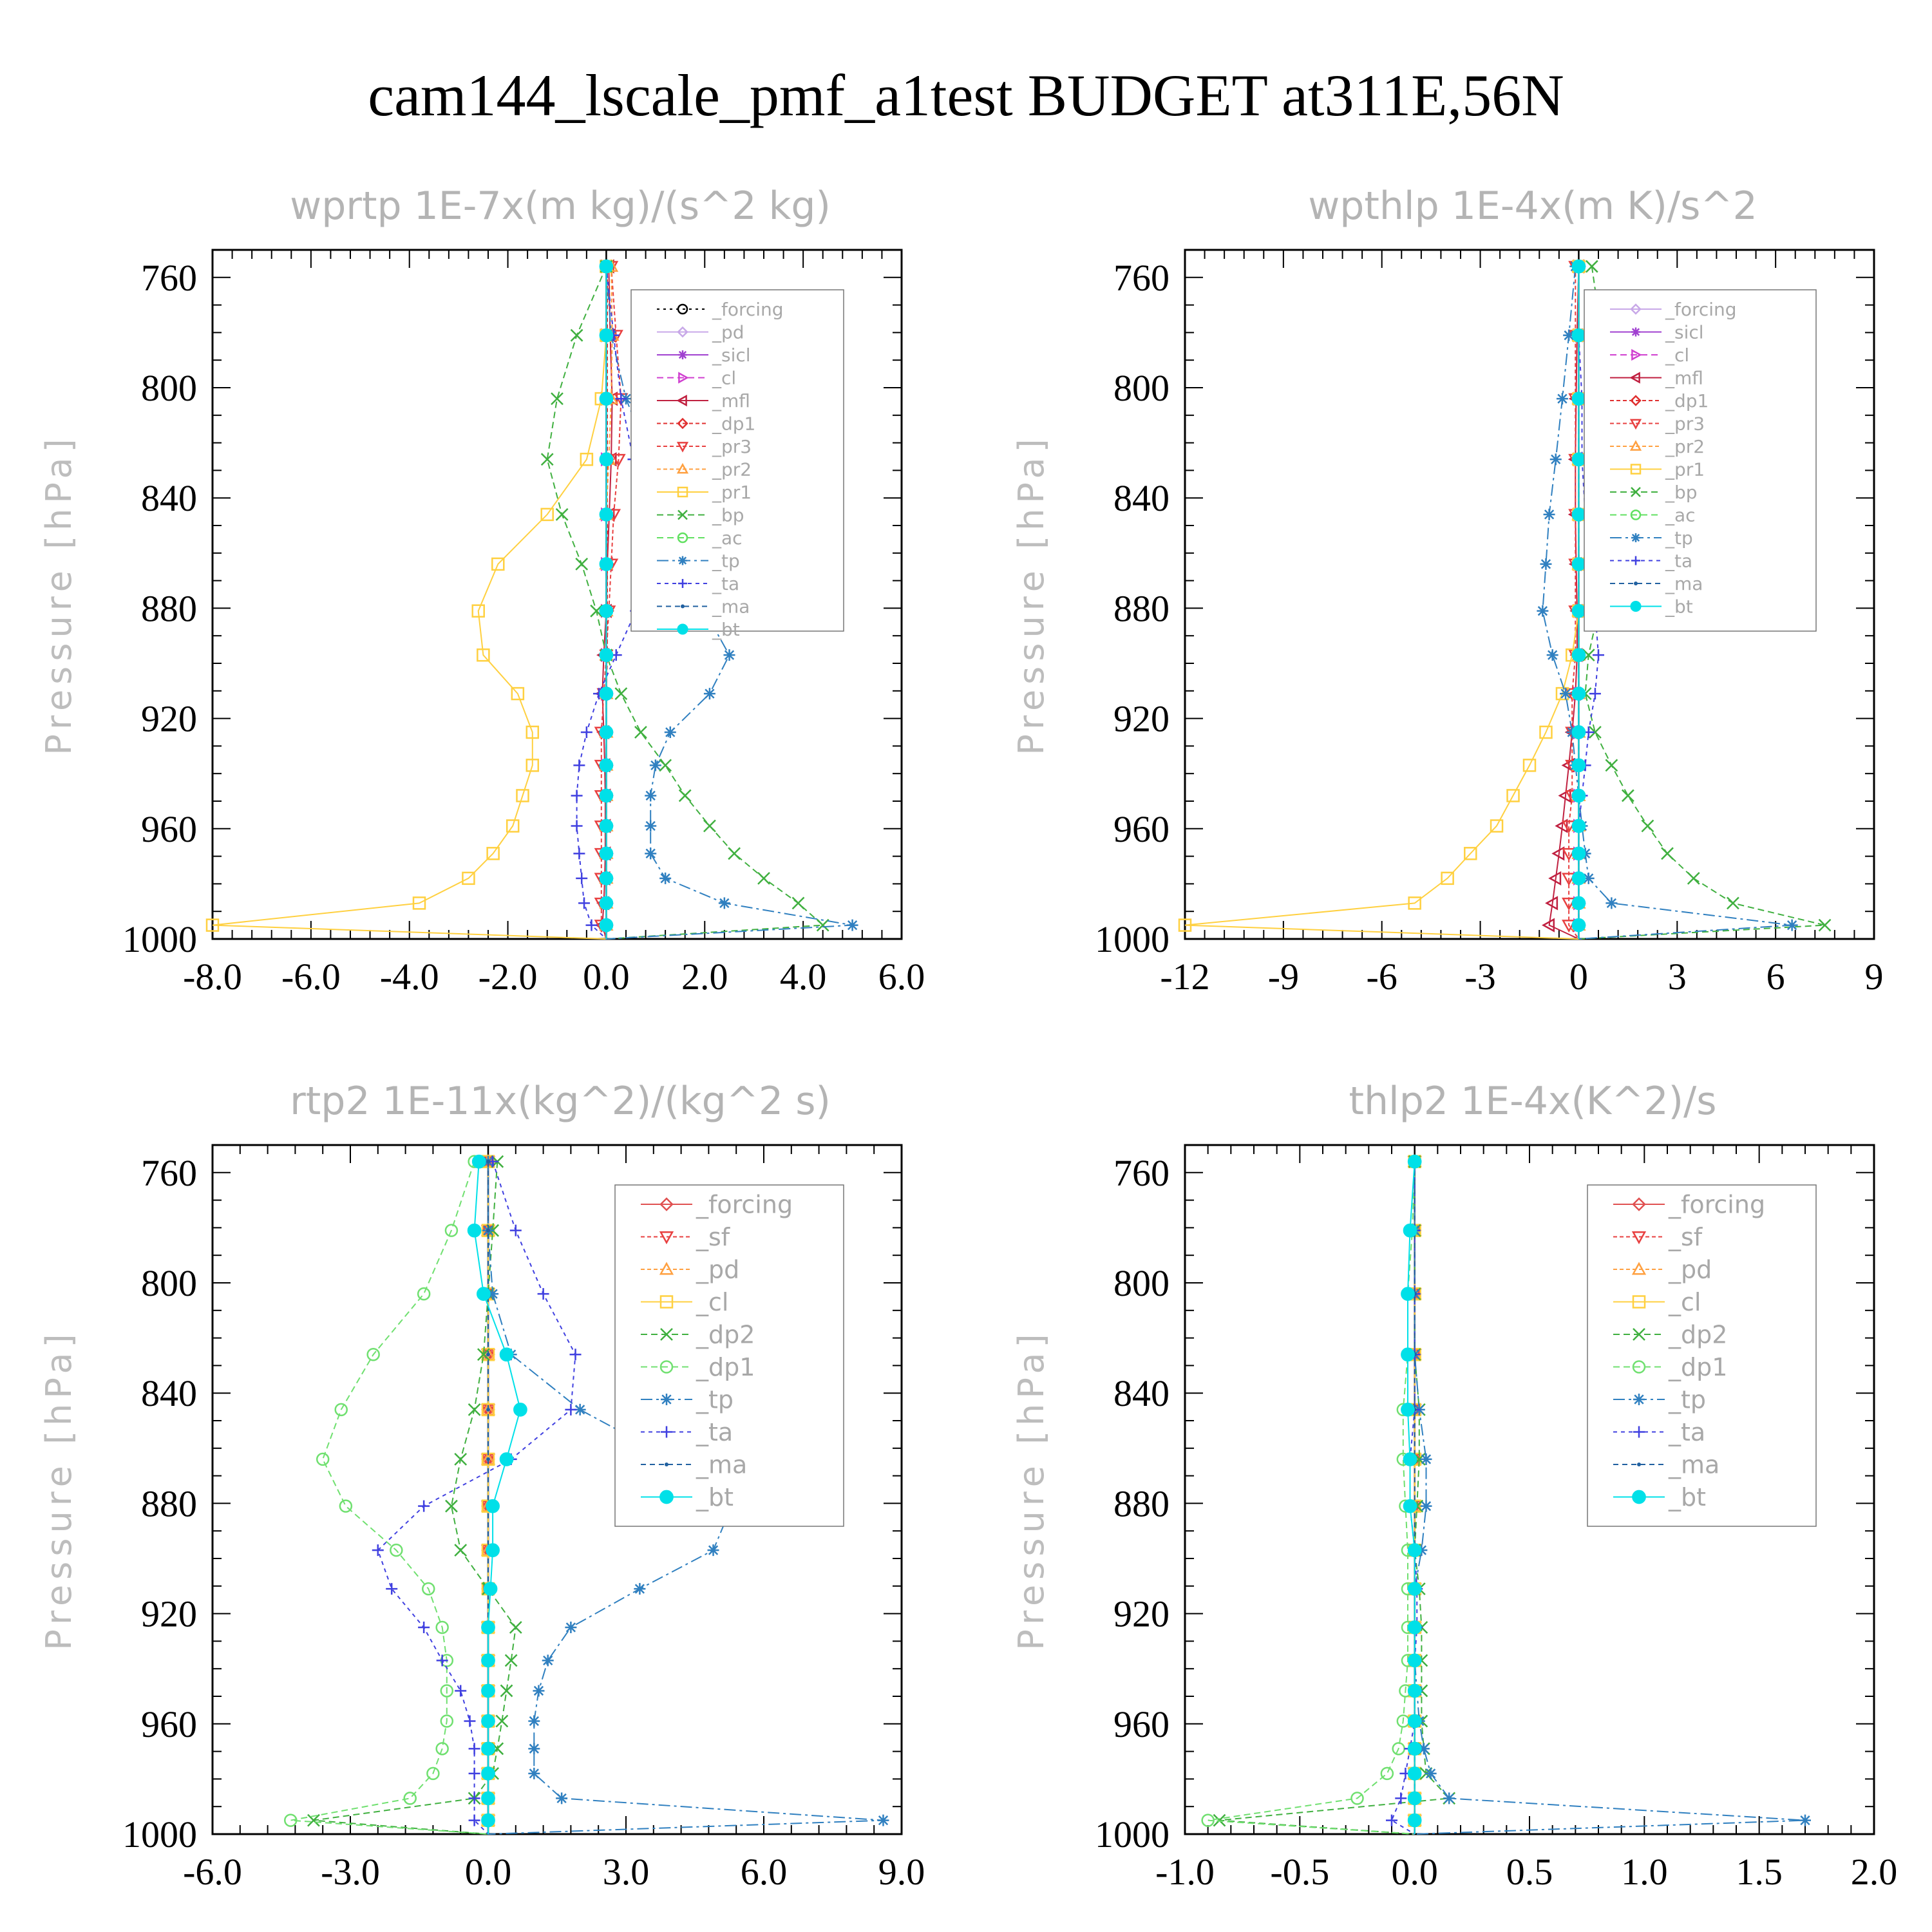  I want to click on legend-label: _ta, so click(725, 583).